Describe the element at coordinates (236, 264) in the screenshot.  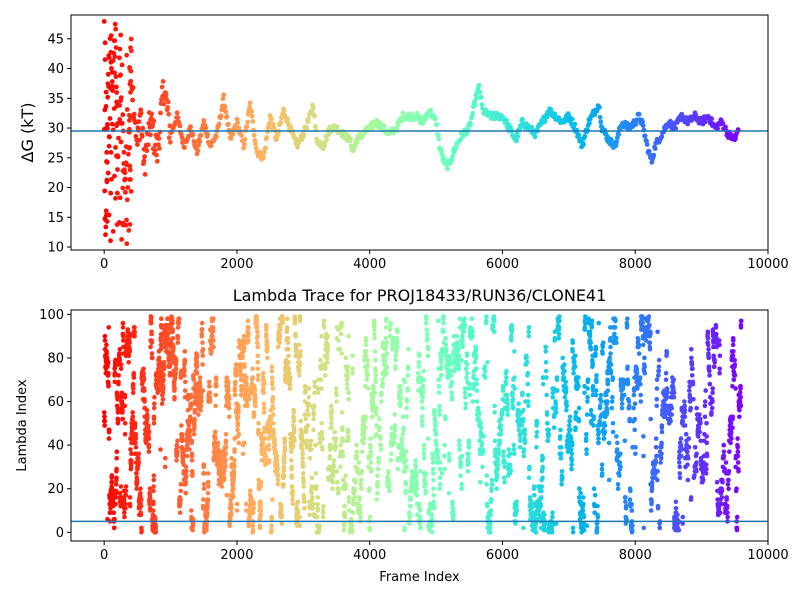
I see `x-tick-label: 2000` at that location.